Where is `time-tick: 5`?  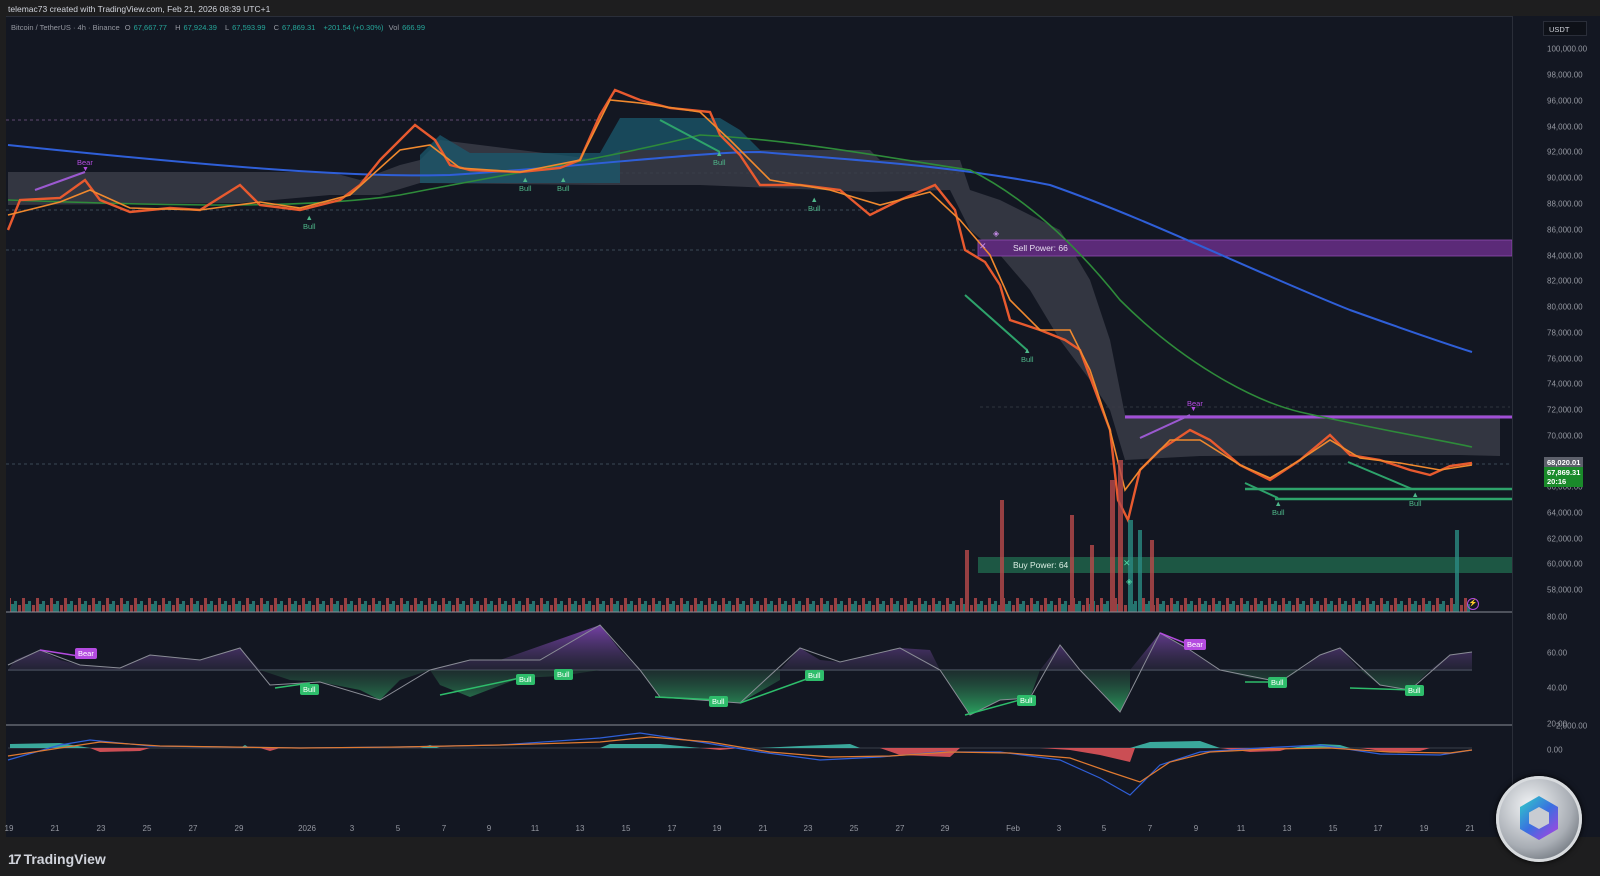
time-tick: 5 is located at coordinates (398, 828).